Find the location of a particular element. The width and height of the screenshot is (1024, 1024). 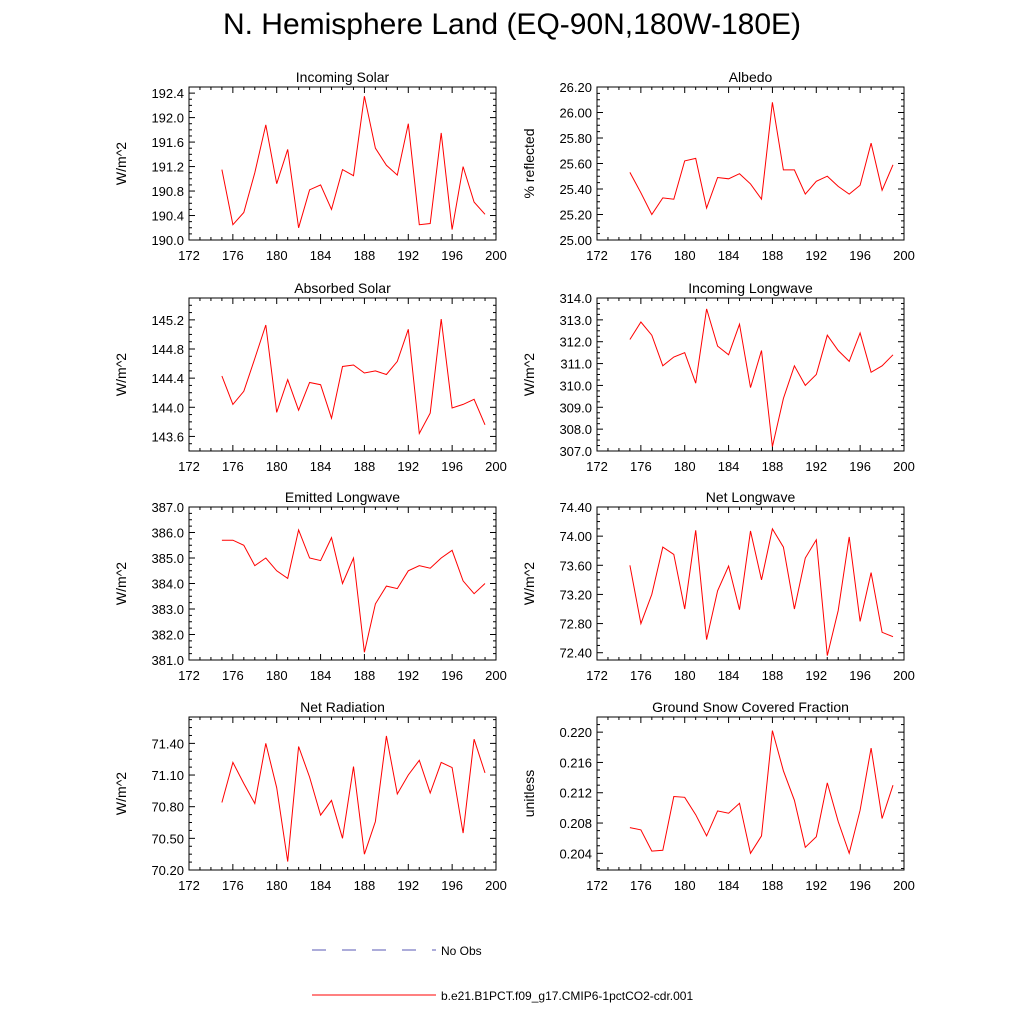

y-tick-label: 71.40 is located at coordinates (167, 743).